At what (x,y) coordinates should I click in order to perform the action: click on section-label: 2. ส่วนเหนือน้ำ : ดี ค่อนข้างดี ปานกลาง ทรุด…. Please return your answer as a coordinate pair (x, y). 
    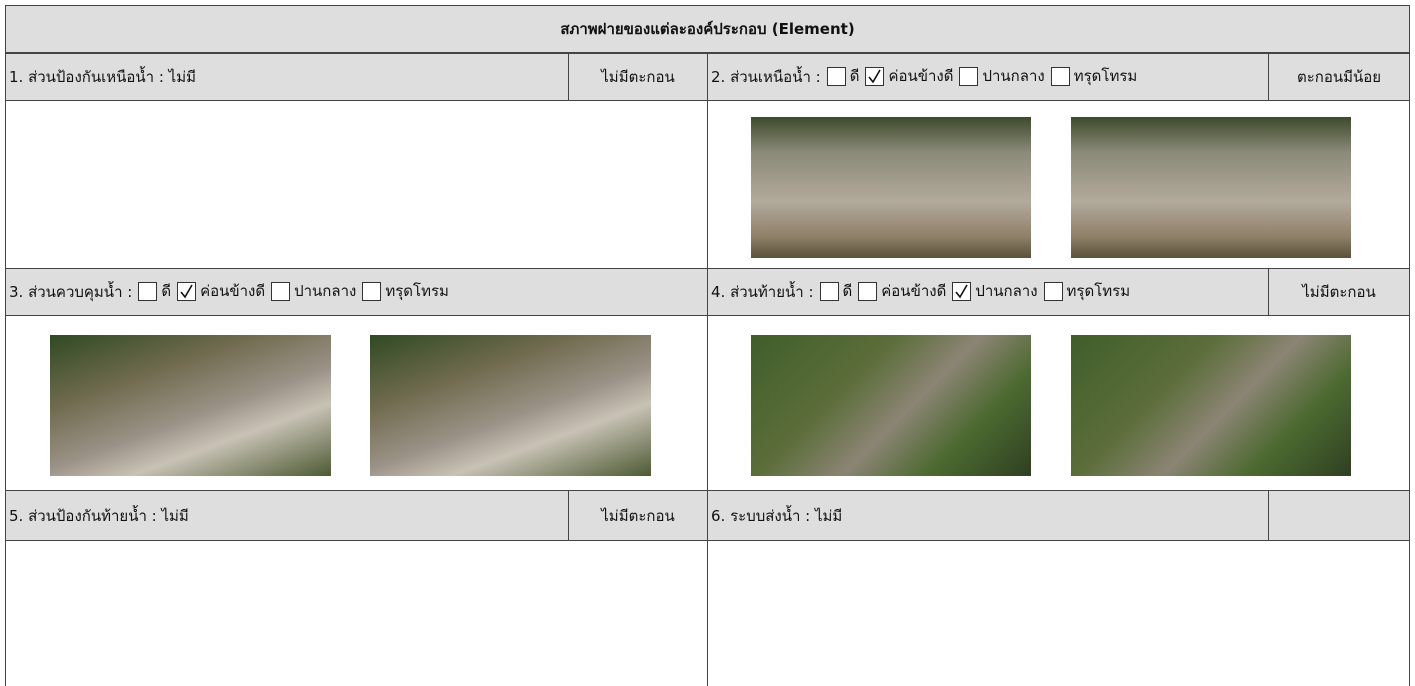
    Looking at the image, I should click on (988, 77).